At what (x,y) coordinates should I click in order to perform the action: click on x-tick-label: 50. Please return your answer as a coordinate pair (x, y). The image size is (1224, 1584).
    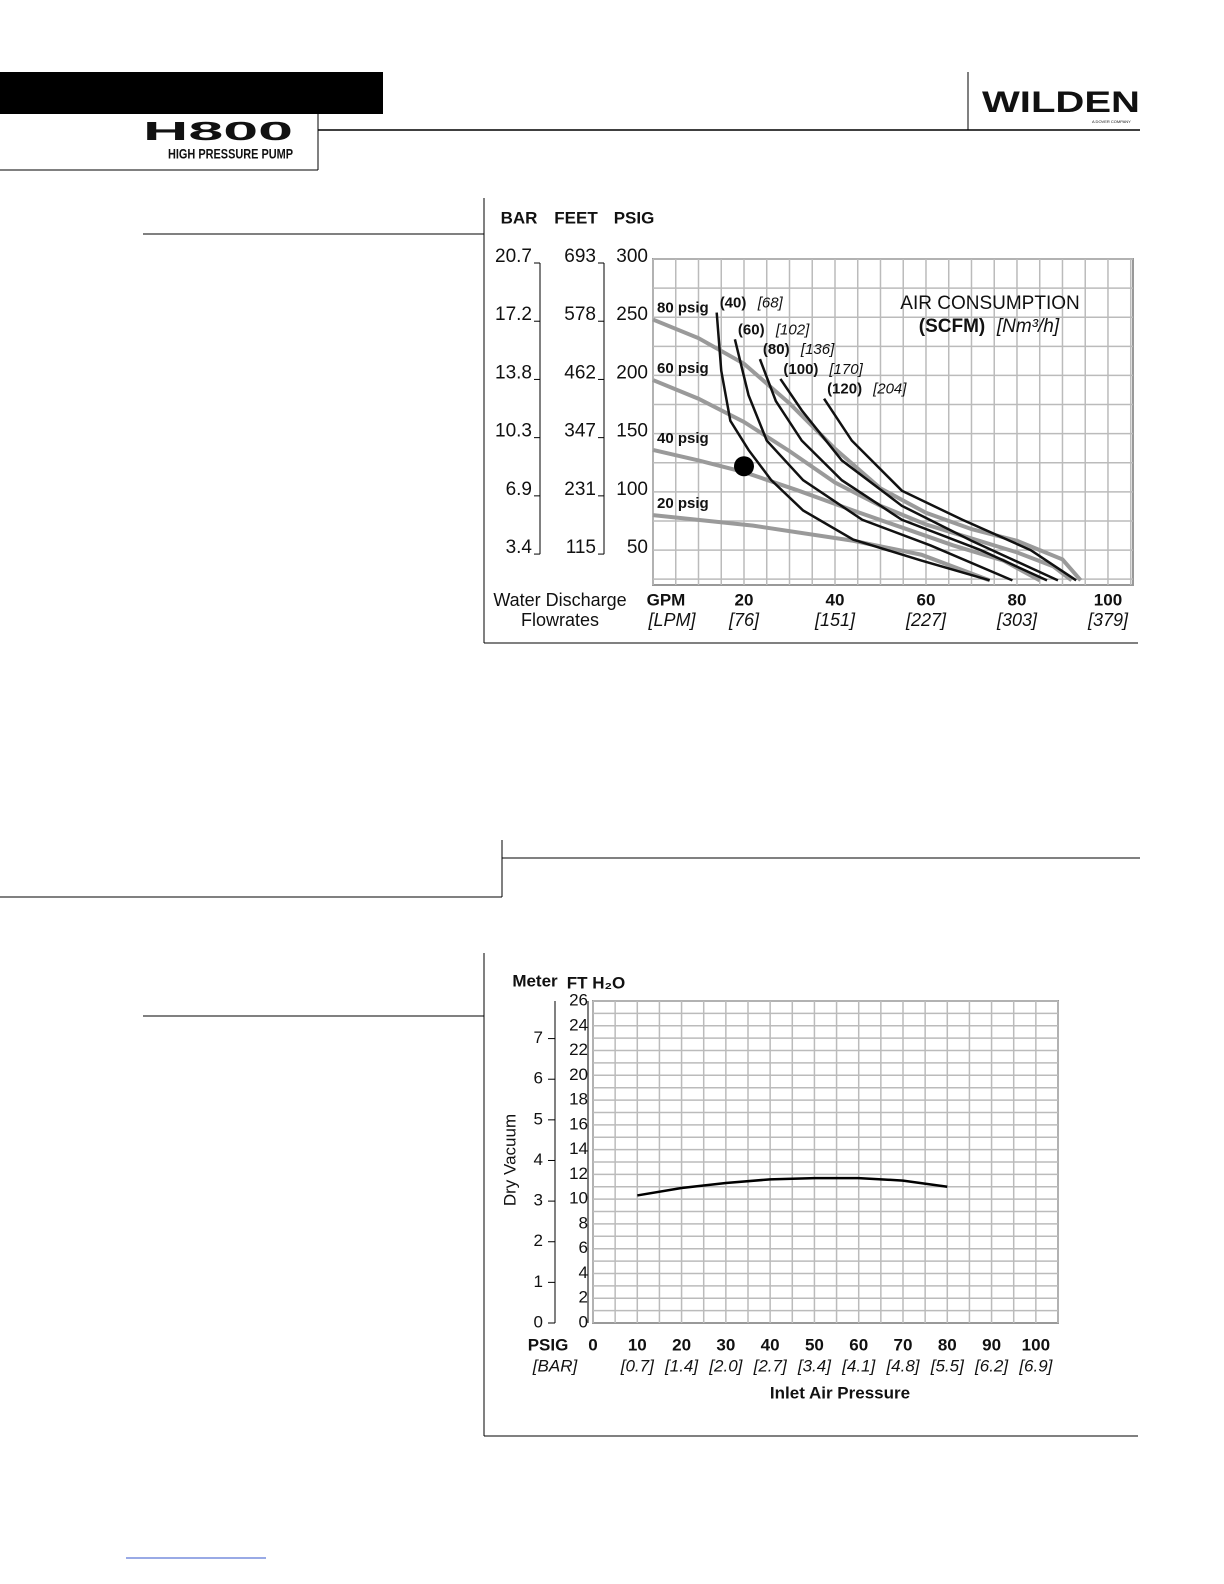
    Looking at the image, I should click on (814, 1344).